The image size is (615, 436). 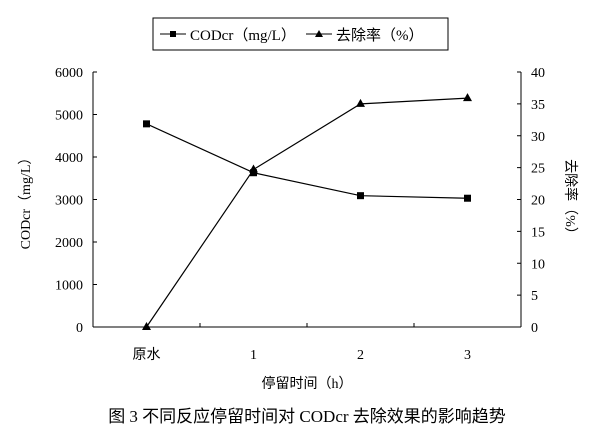 What do you see at coordinates (467, 355) in the screenshot?
I see `x-tick-label: 3` at bounding box center [467, 355].